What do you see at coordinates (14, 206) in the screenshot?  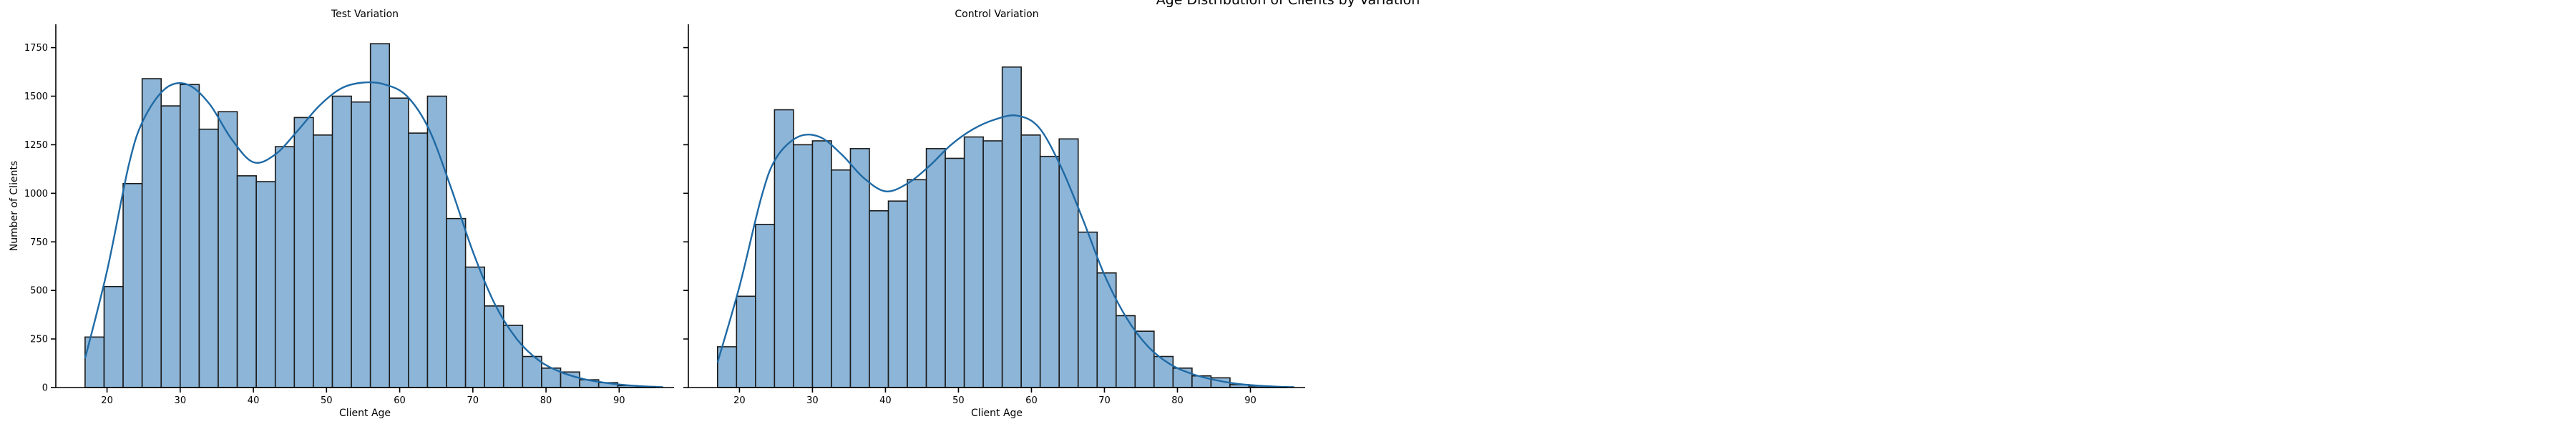 I see `y-axis-label: Number of Clients` at bounding box center [14, 206].